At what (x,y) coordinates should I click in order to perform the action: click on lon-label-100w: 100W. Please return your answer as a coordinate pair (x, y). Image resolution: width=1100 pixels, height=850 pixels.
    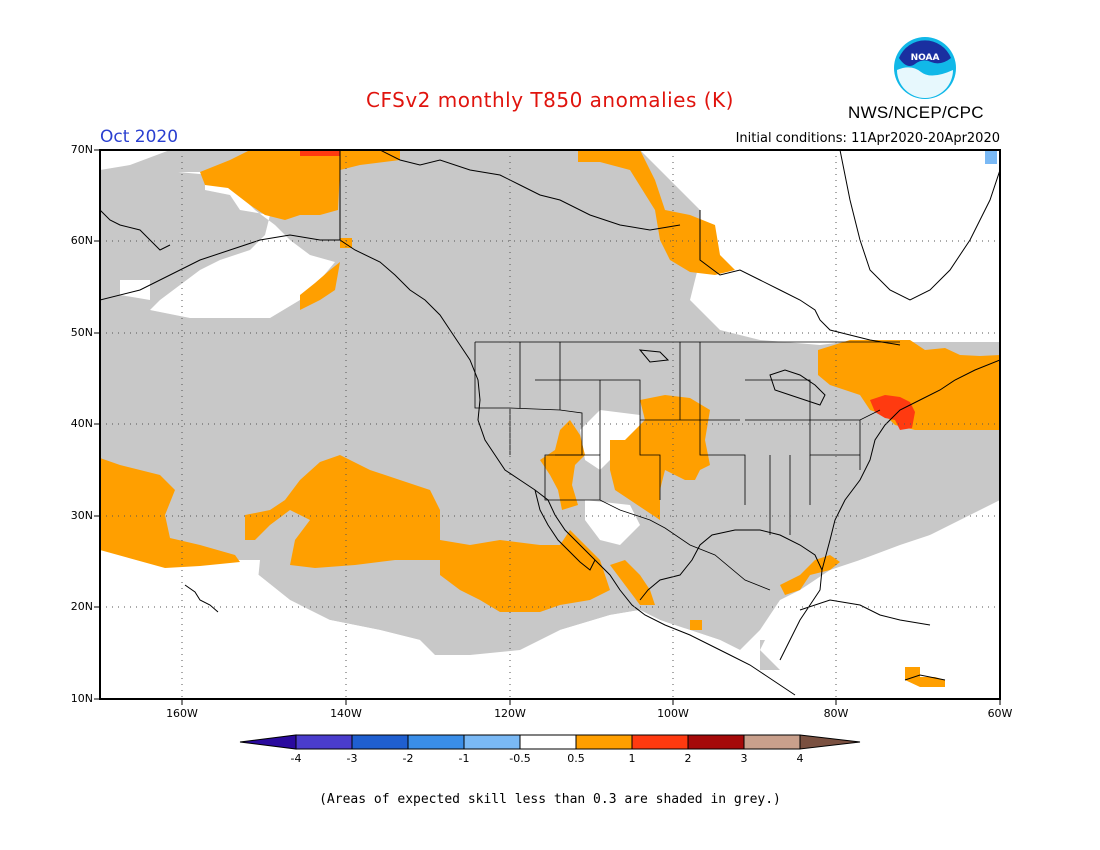
    Looking at the image, I should click on (673, 713).